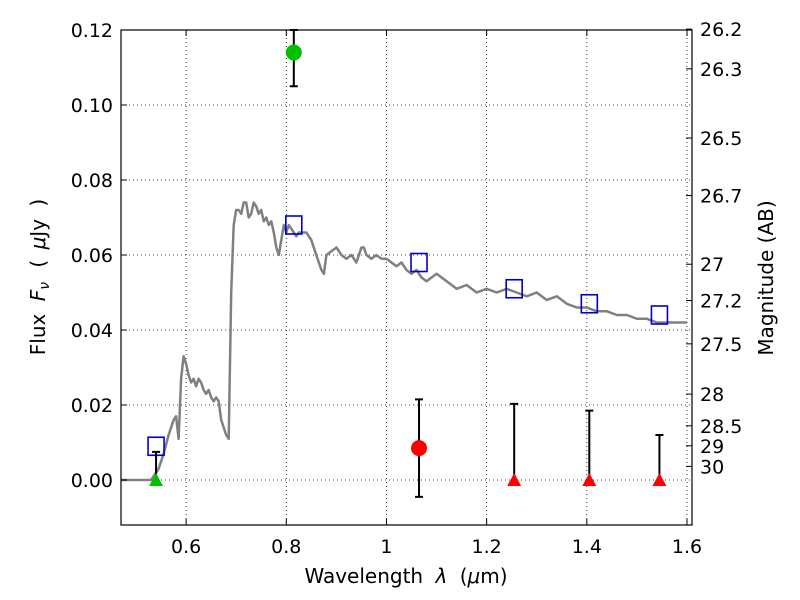  What do you see at coordinates (712, 467) in the screenshot?
I see `magnitude-tick-label: 30` at bounding box center [712, 467].